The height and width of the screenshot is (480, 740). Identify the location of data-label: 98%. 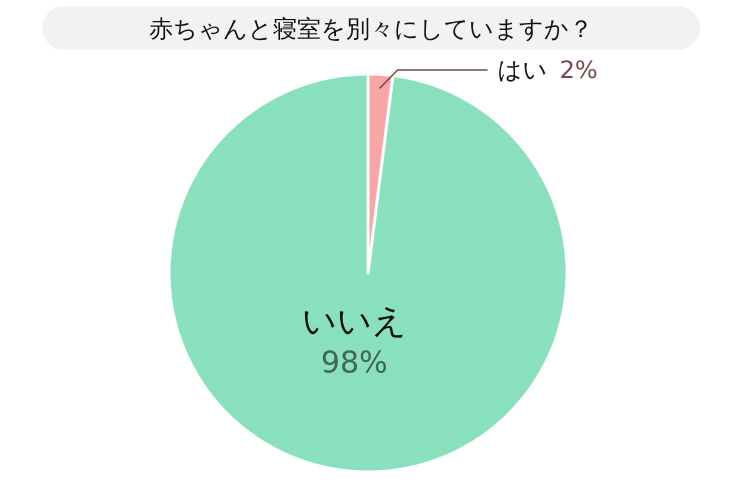
(354, 363).